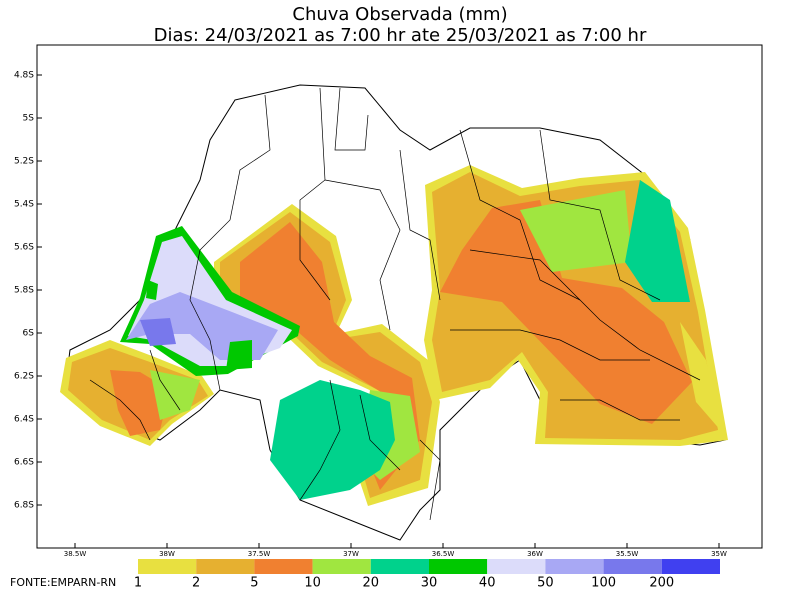  Describe the element at coordinates (443, 554) in the screenshot. I see `lon-label: 36.5W` at that location.